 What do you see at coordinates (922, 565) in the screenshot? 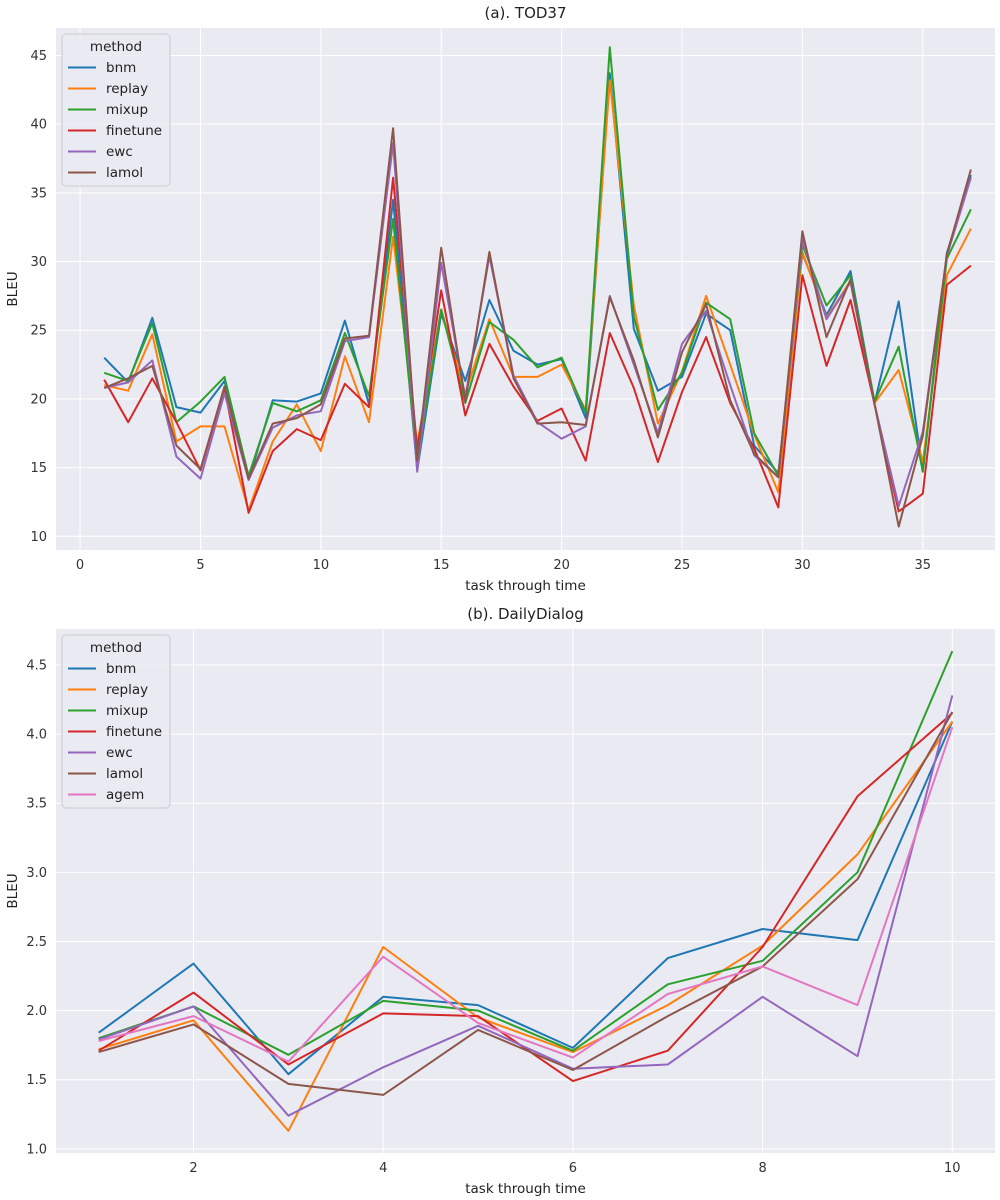
I see `x-tick-label: 35` at bounding box center [922, 565].